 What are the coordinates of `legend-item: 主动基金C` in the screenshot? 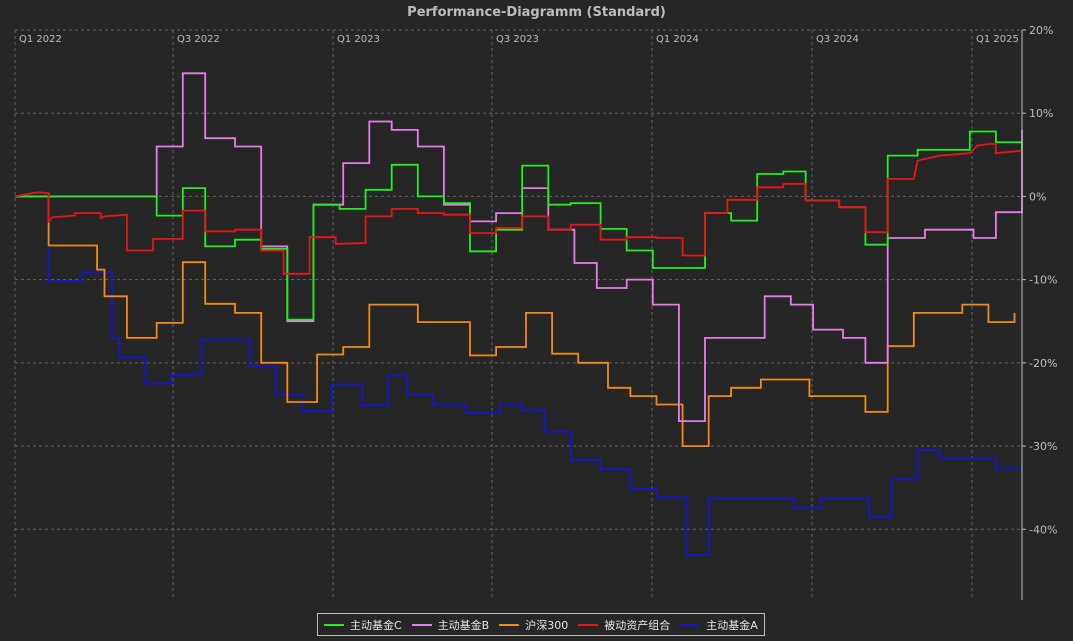 It's located at (363, 625).